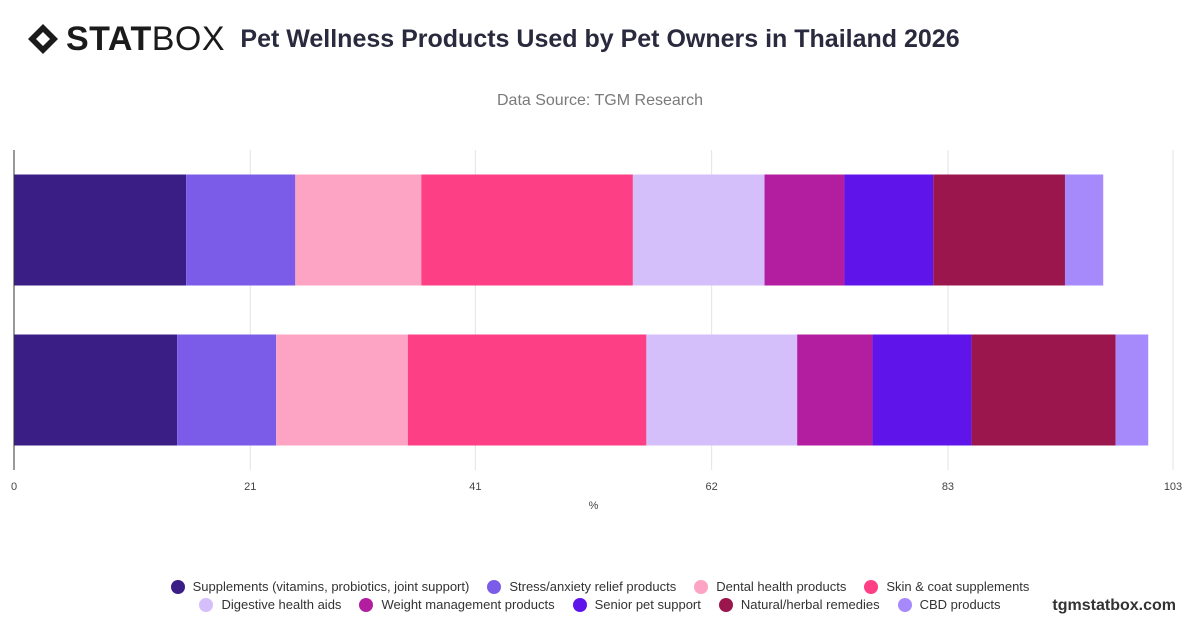 This screenshot has height=628, width=1200. I want to click on legend-item: Weight management products, so click(457, 604).